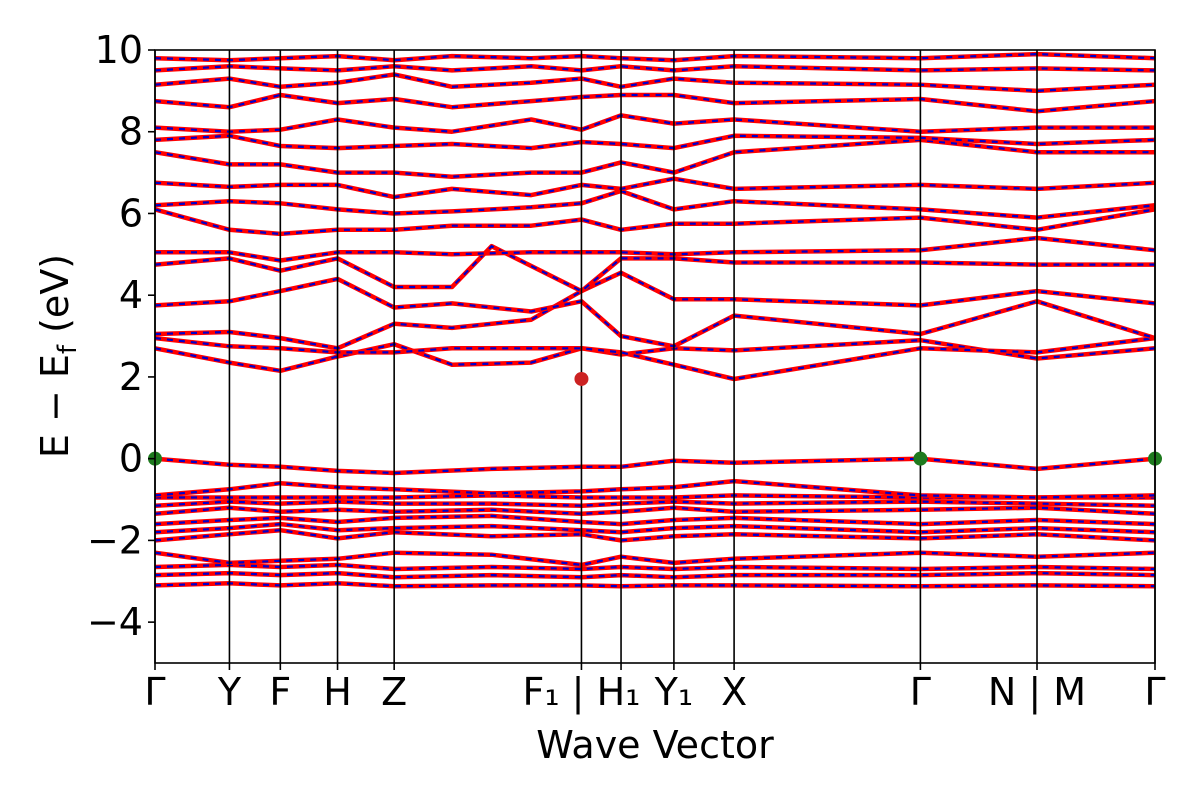 The width and height of the screenshot is (1200, 800). What do you see at coordinates (55, 406) in the screenshot?
I see `y-axis-title-main: E − E` at bounding box center [55, 406].